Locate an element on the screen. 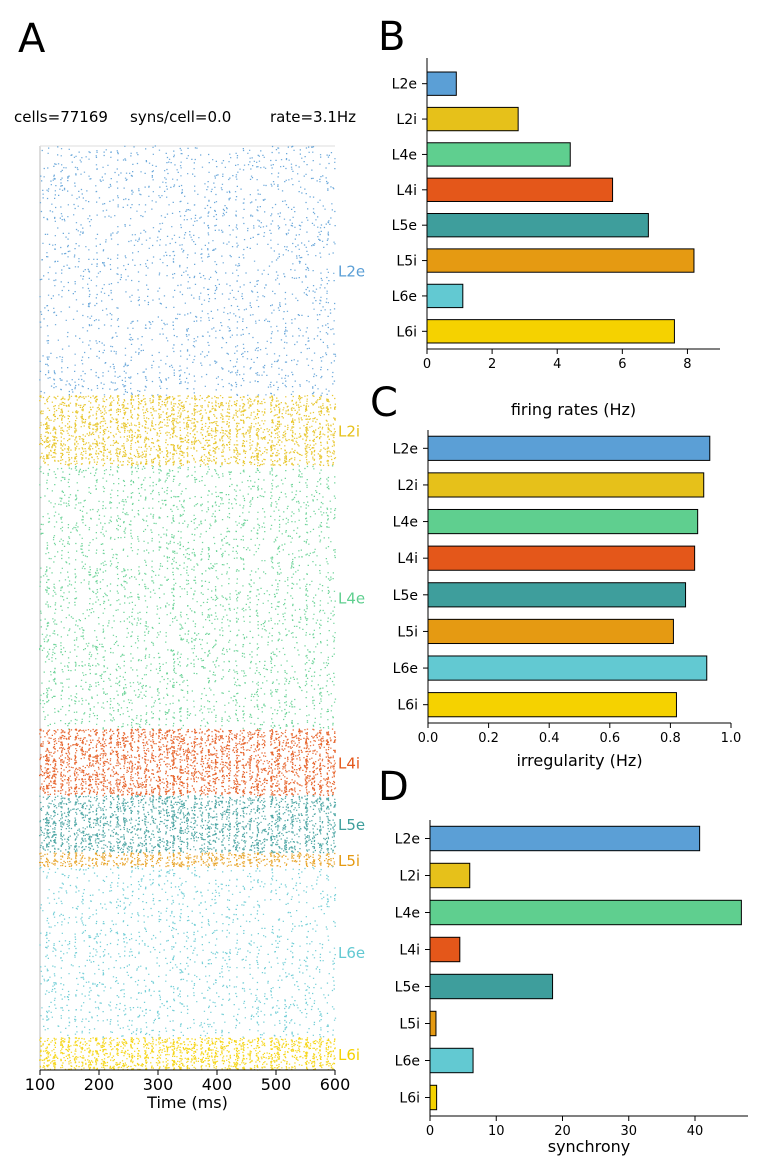  raster-layer-l5i: L5i is located at coordinates (199, 861).